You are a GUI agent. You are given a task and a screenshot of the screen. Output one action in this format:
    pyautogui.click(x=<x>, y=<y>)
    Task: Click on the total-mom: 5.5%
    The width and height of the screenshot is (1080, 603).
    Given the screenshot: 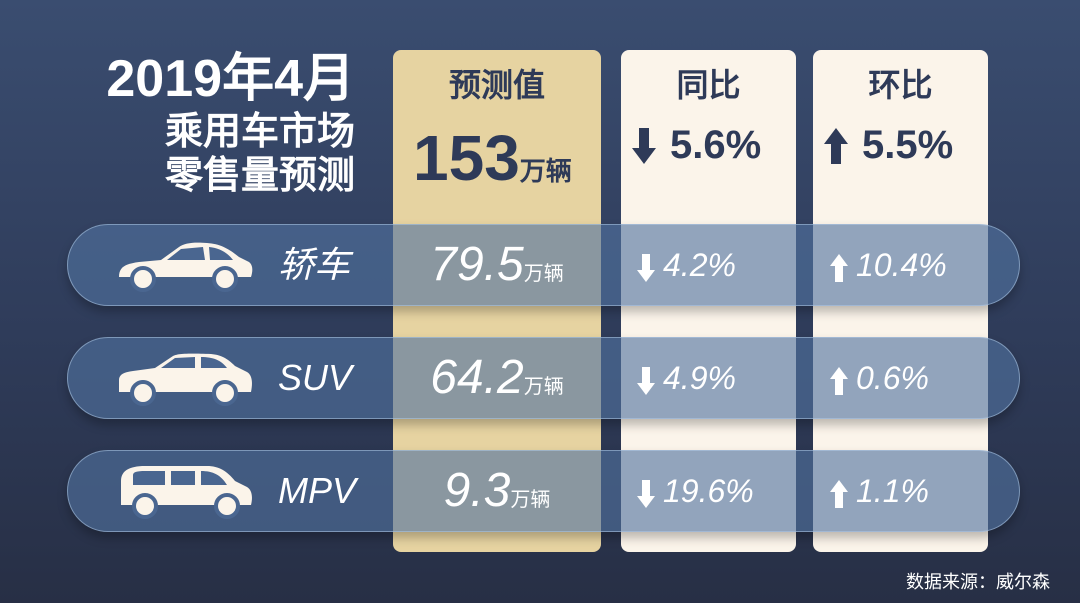 What is the action you would take?
    pyautogui.click(x=888, y=145)
    